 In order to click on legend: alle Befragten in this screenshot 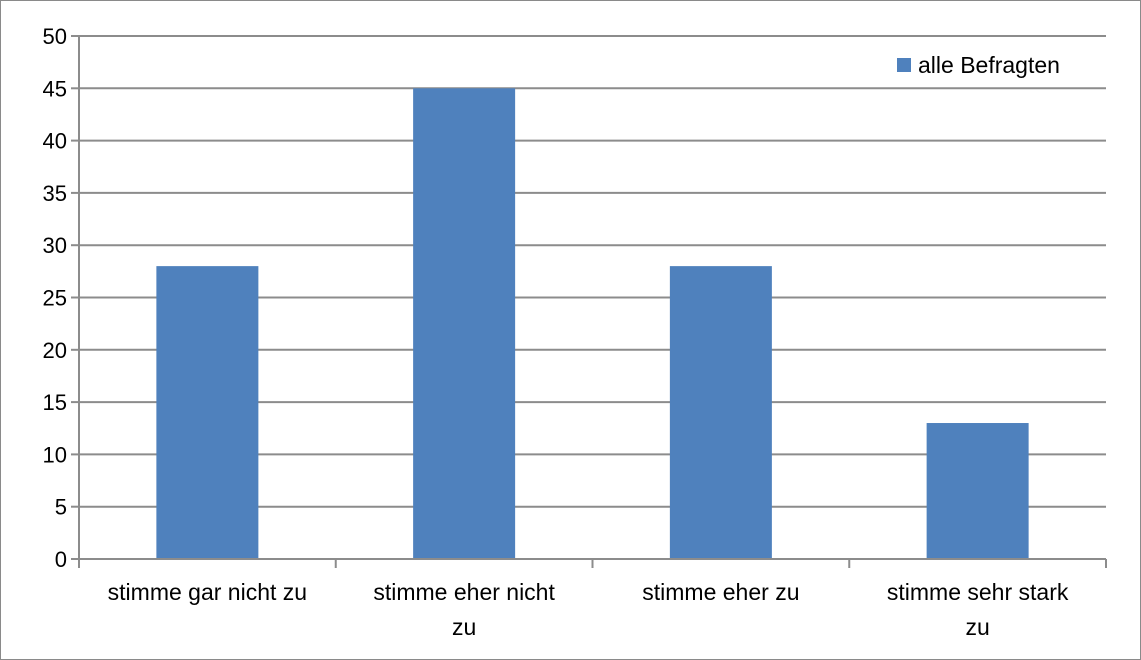, I will do `click(978, 65)`.